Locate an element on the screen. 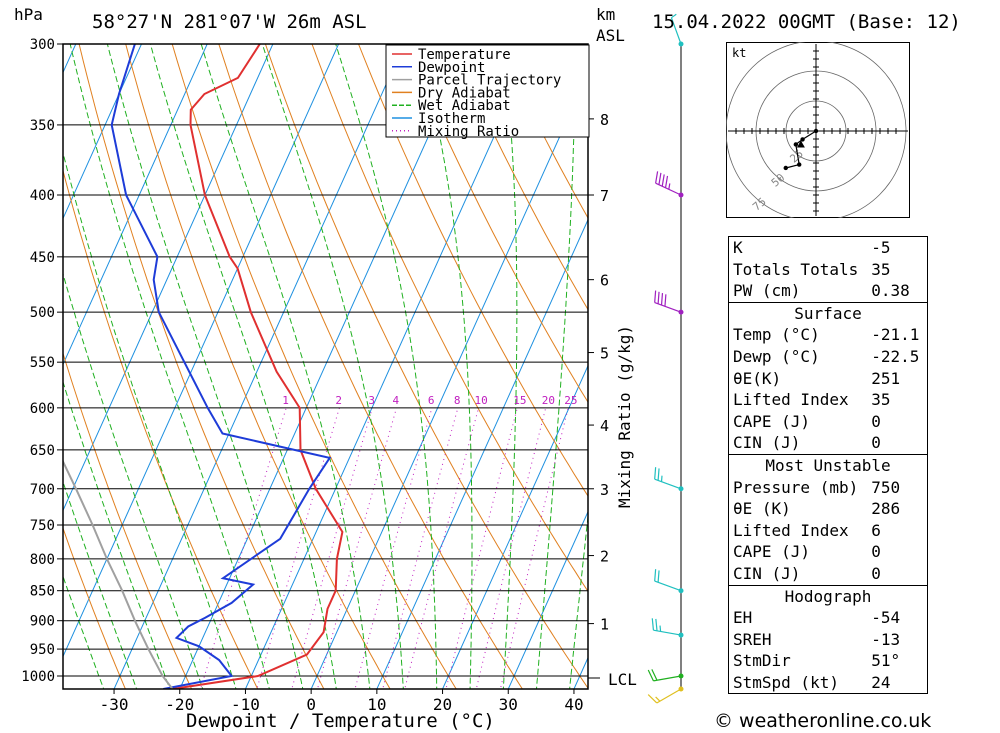 The width and height of the screenshot is (1000, 733). stmdir-label: StmDir is located at coordinates (800, 661).